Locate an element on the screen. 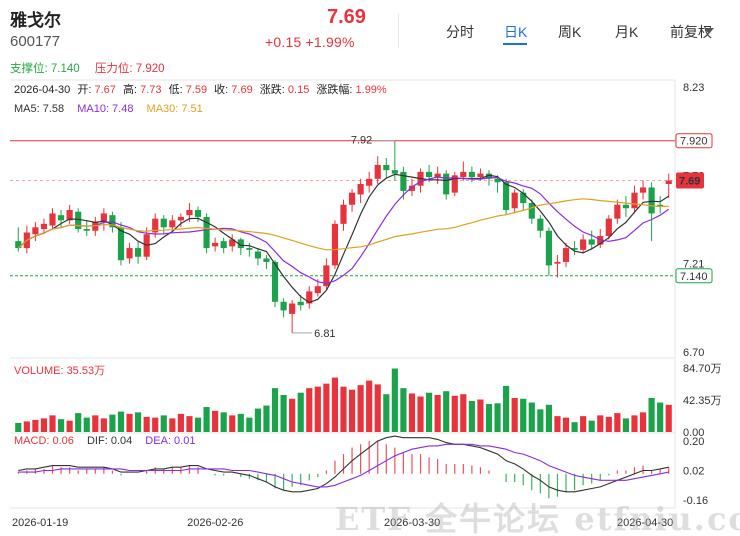 The width and height of the screenshot is (740, 536). ma30-line is located at coordinates (343, 224).